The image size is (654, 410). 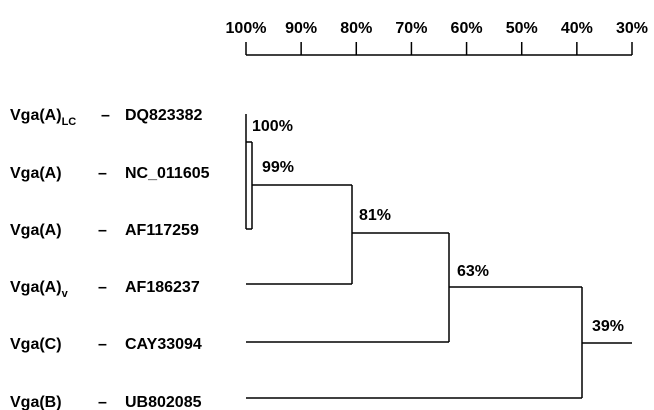 What do you see at coordinates (577, 28) in the screenshot?
I see `scale-tick-label: 40%` at bounding box center [577, 28].